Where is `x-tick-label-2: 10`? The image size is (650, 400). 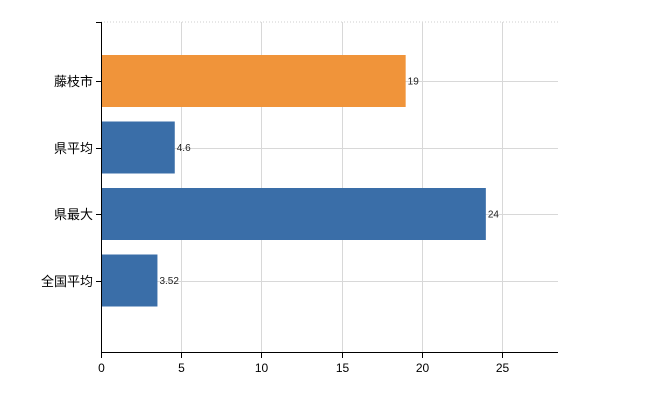
x-tick-label-2: 10 is located at coordinates (262, 368).